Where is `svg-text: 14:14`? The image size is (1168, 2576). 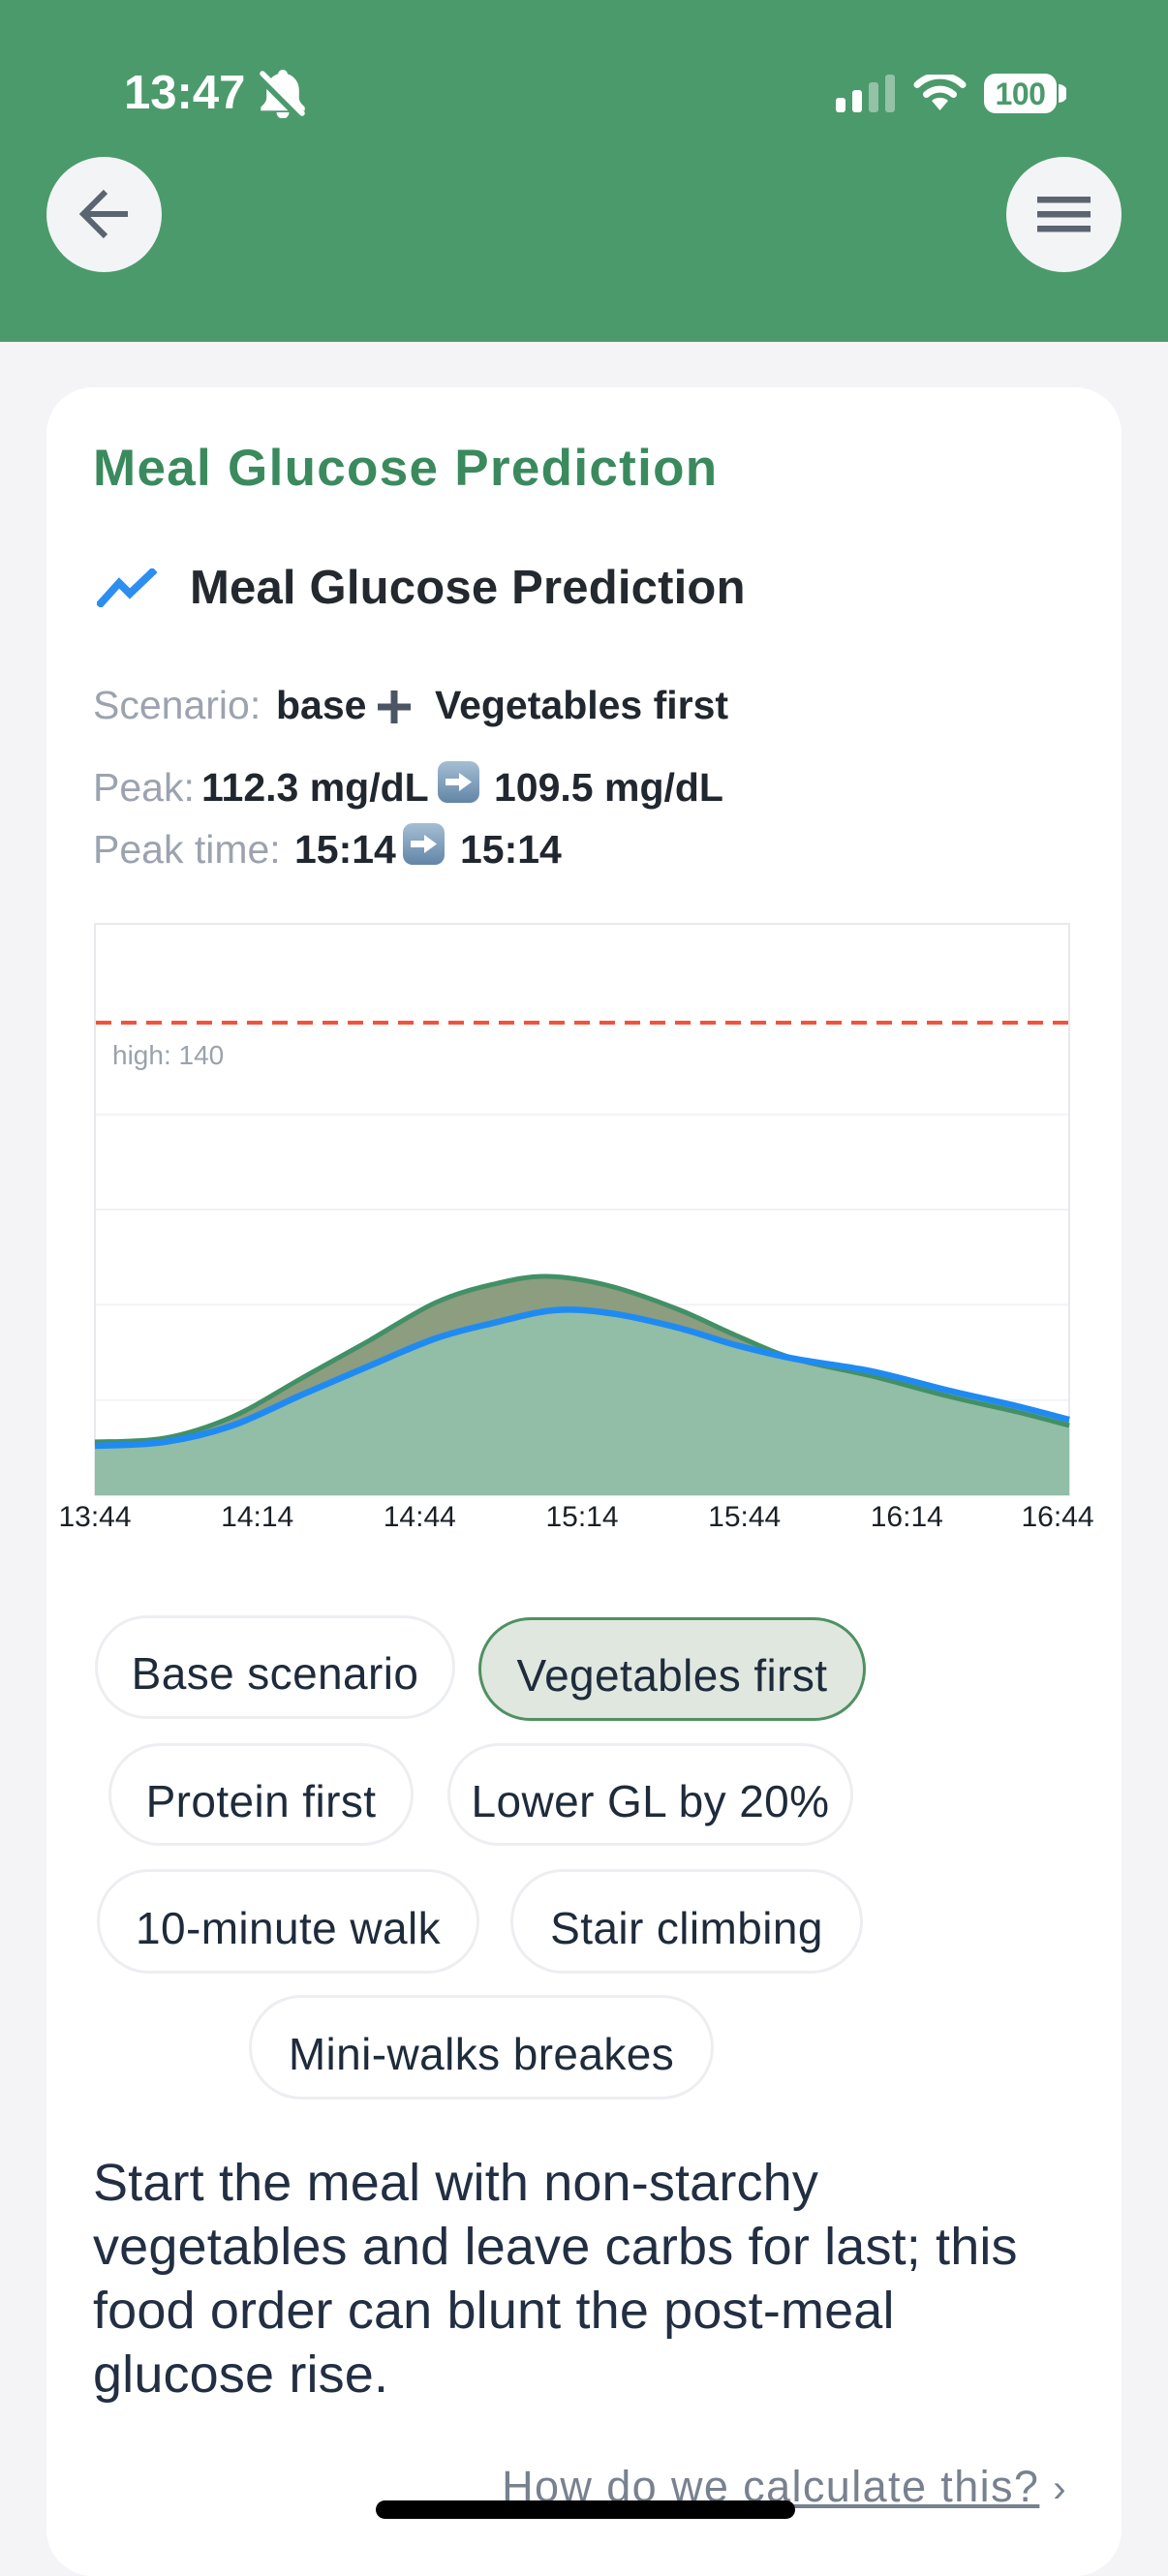 svg-text: 14:14 is located at coordinates (257, 1517).